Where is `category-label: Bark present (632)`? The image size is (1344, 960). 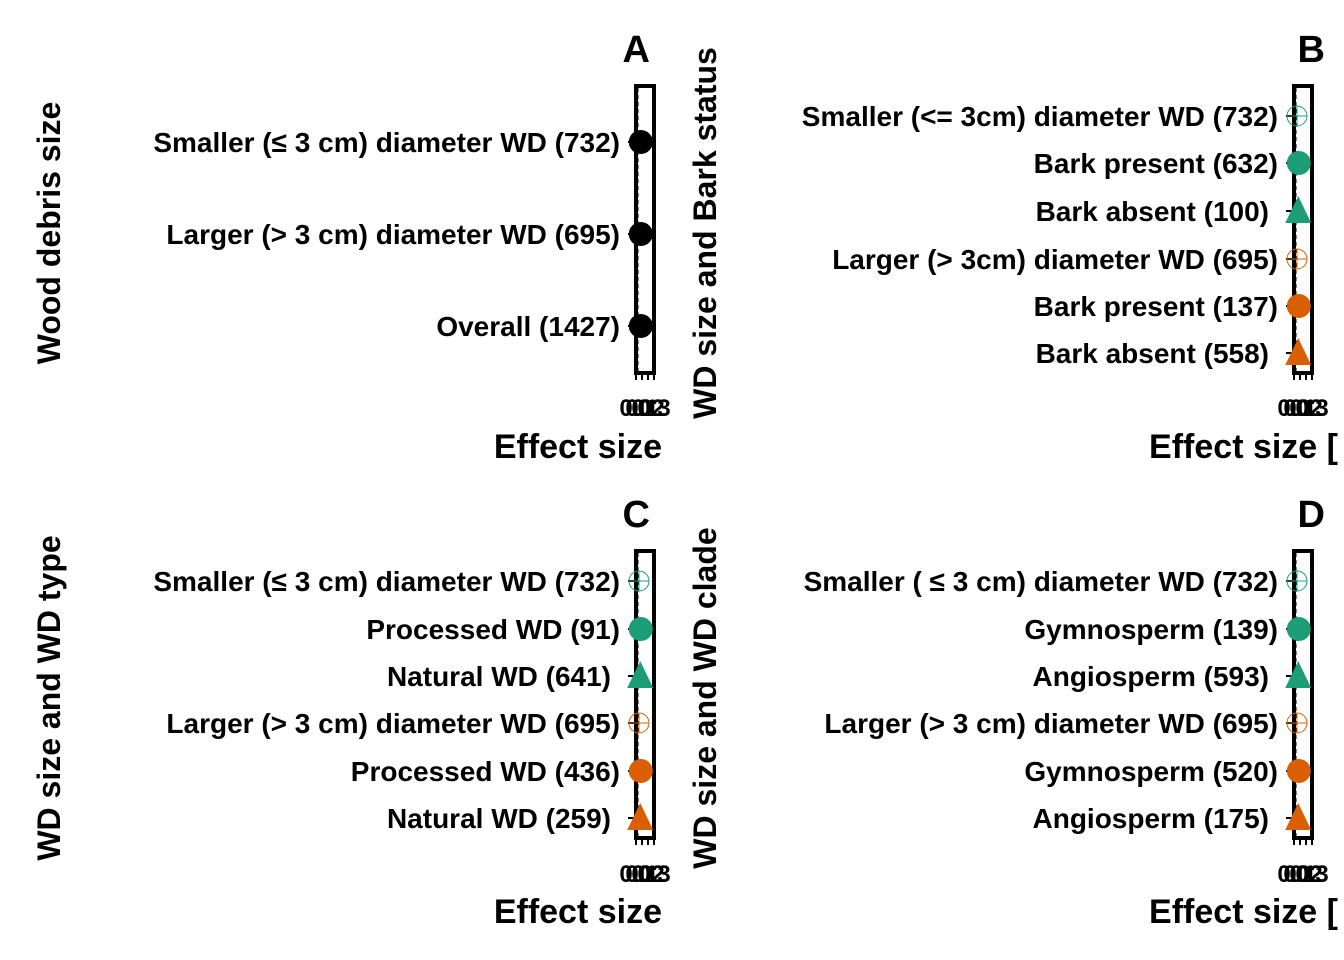 category-label: Bark present (632) is located at coordinates (1156, 163).